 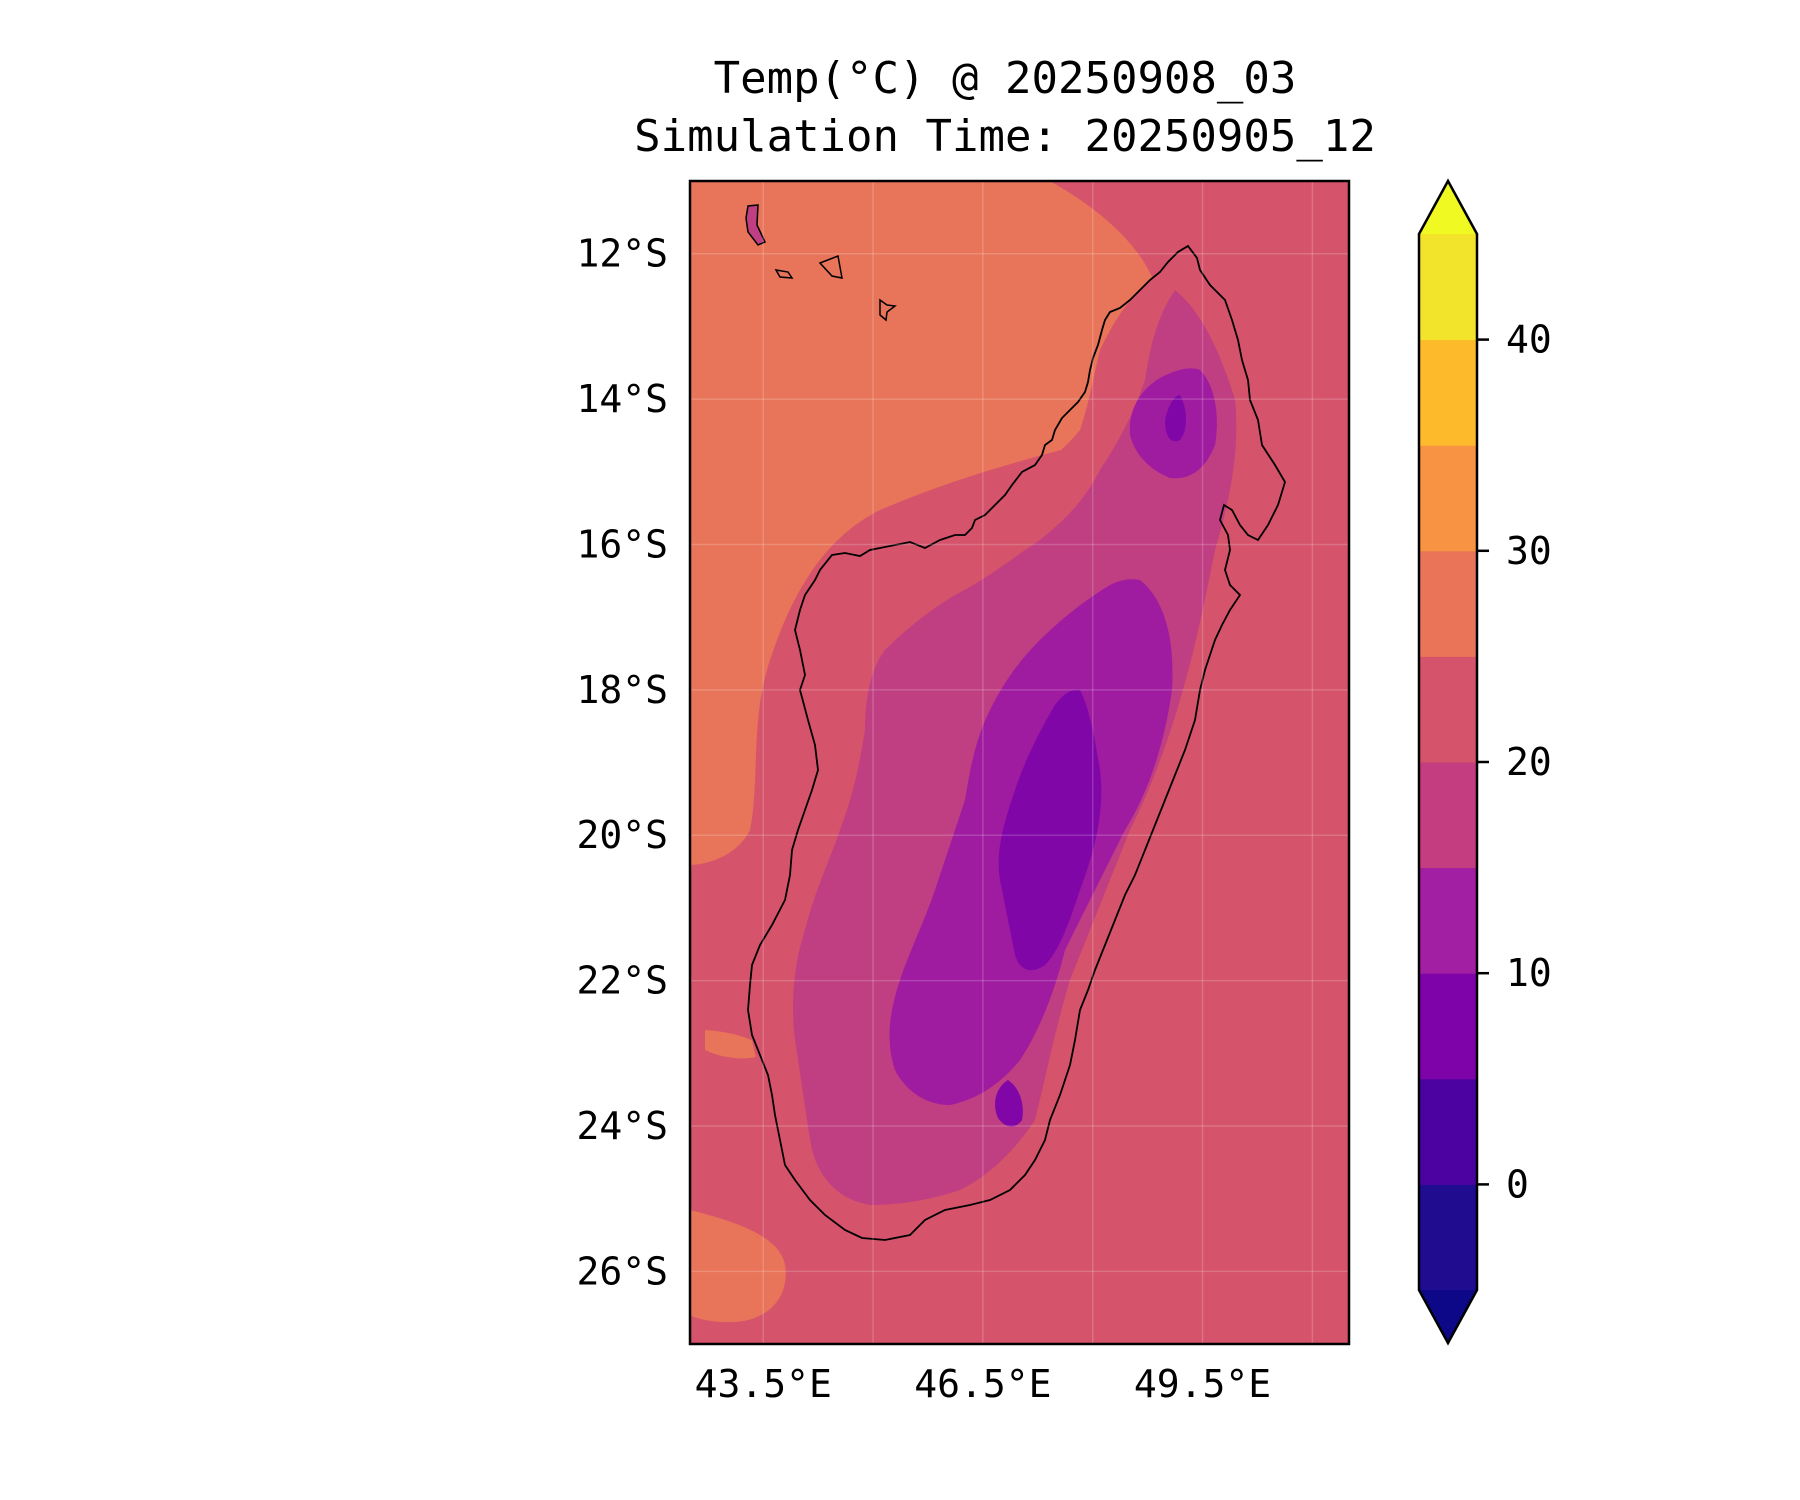 What do you see at coordinates (735, 1044) in the screenshot?
I see `ocean-west-warm-patch-strip` at bounding box center [735, 1044].